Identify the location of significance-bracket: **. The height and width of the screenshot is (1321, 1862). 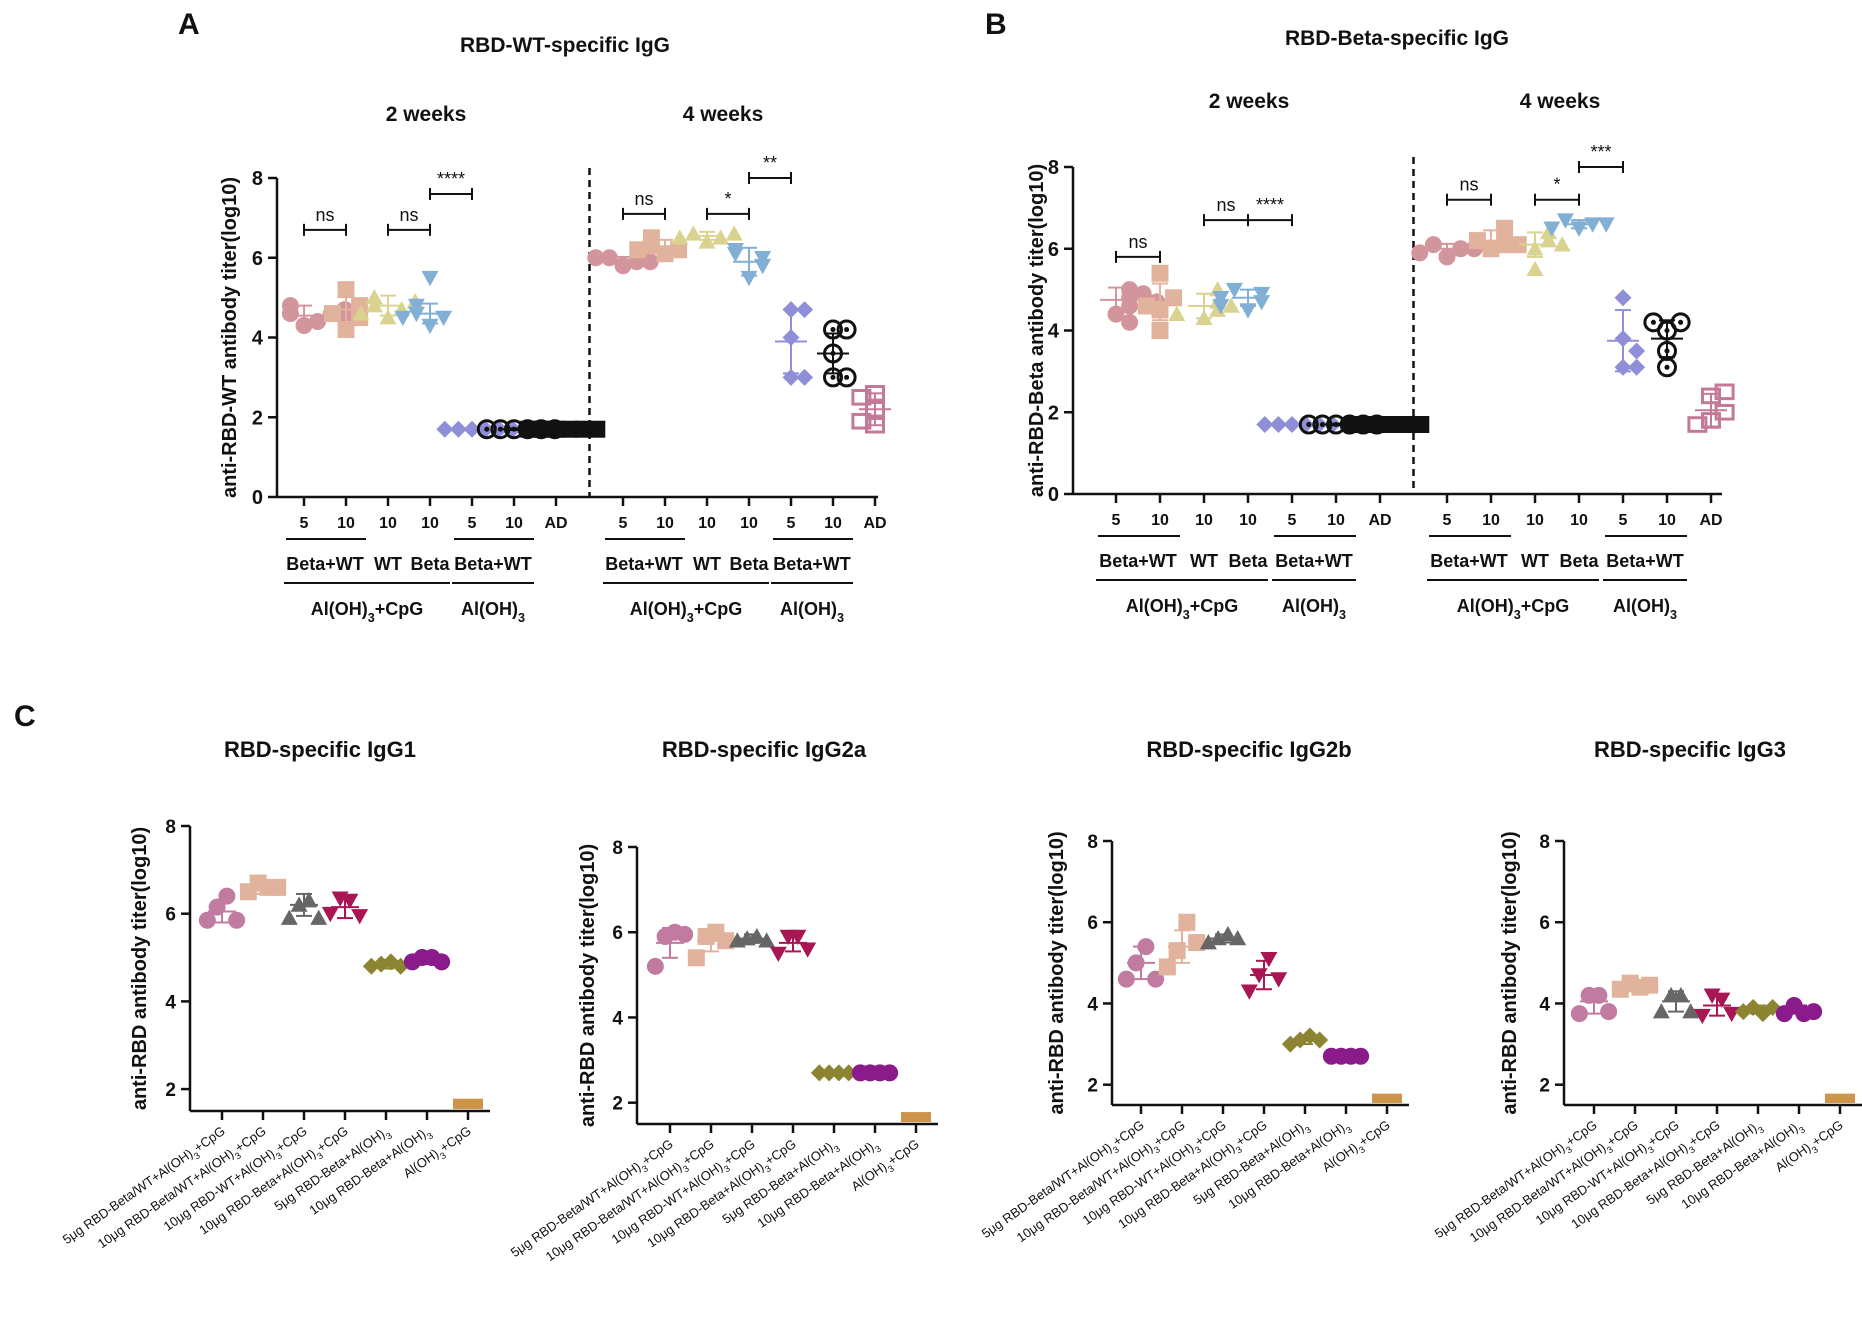
(770, 168).